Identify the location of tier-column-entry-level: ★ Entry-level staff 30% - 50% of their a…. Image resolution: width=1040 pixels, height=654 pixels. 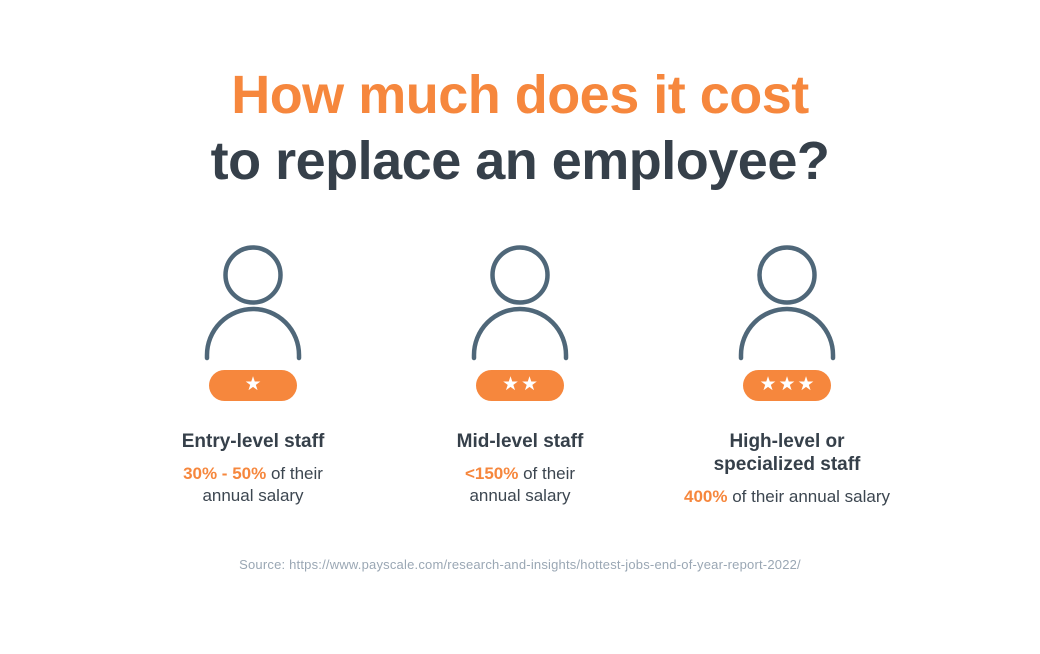
(253, 376).